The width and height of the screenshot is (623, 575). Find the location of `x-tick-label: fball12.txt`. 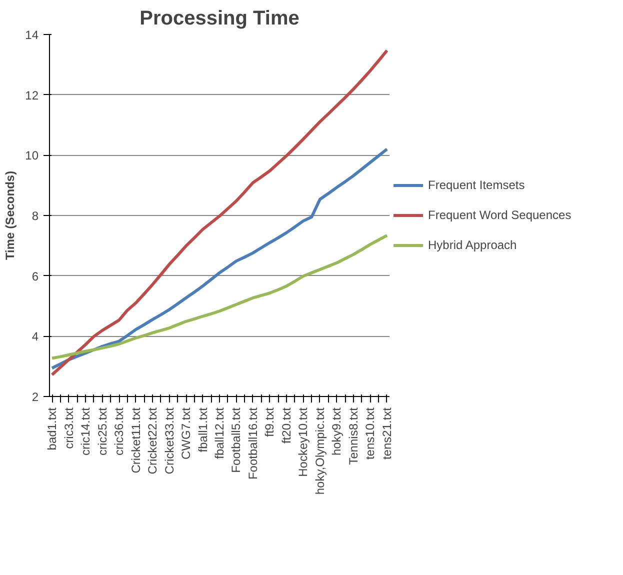

x-tick-label: fball12.txt is located at coordinates (219, 432).